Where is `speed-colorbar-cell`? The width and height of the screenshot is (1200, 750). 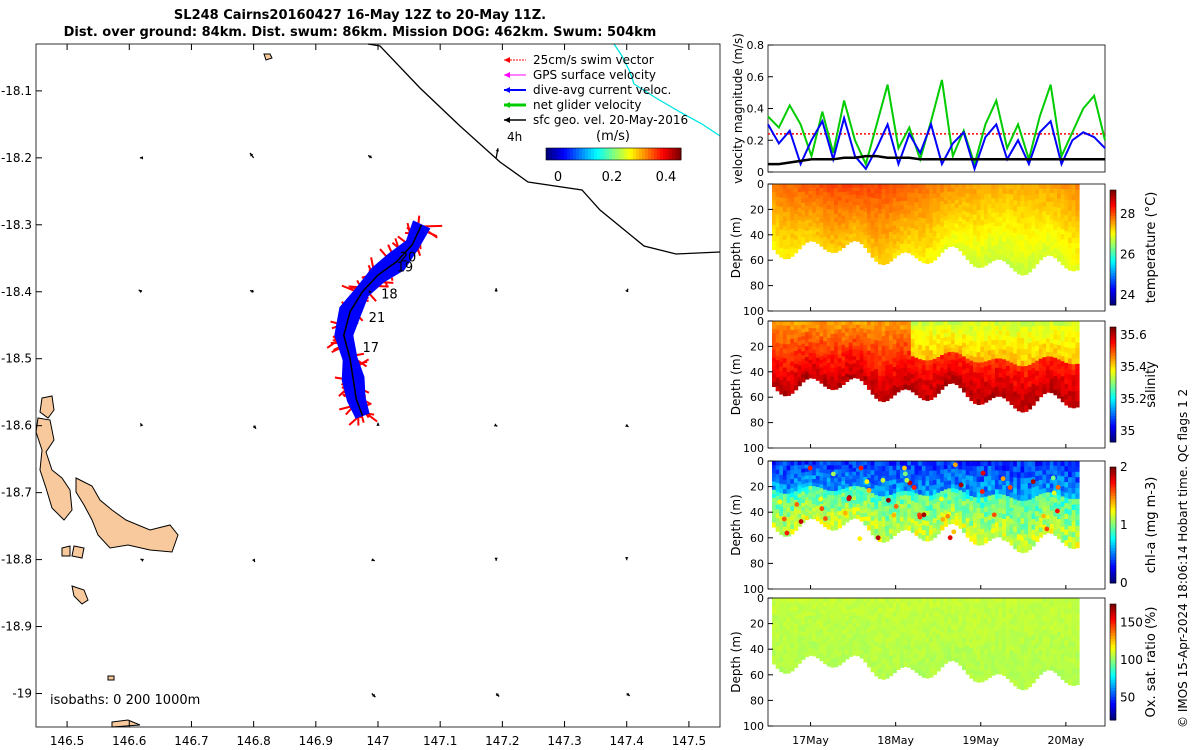
speed-colorbar-cell is located at coordinates (641, 154).